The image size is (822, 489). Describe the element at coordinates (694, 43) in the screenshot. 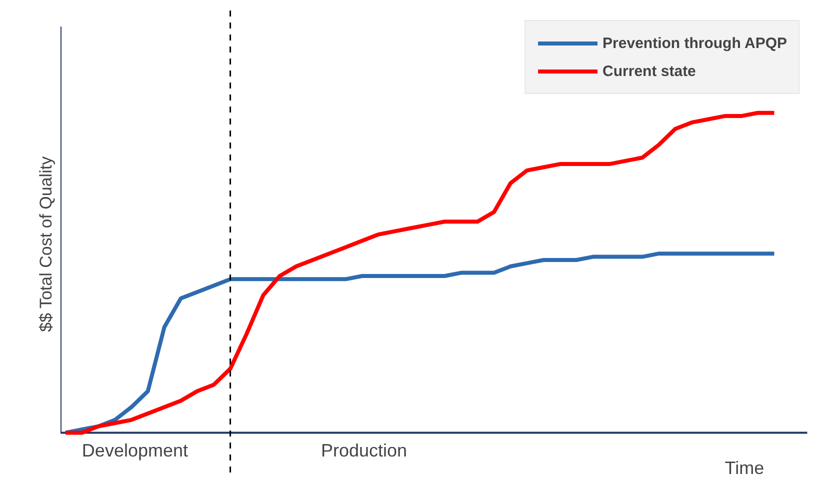

I see `legend-label: Prevention through APQP` at that location.